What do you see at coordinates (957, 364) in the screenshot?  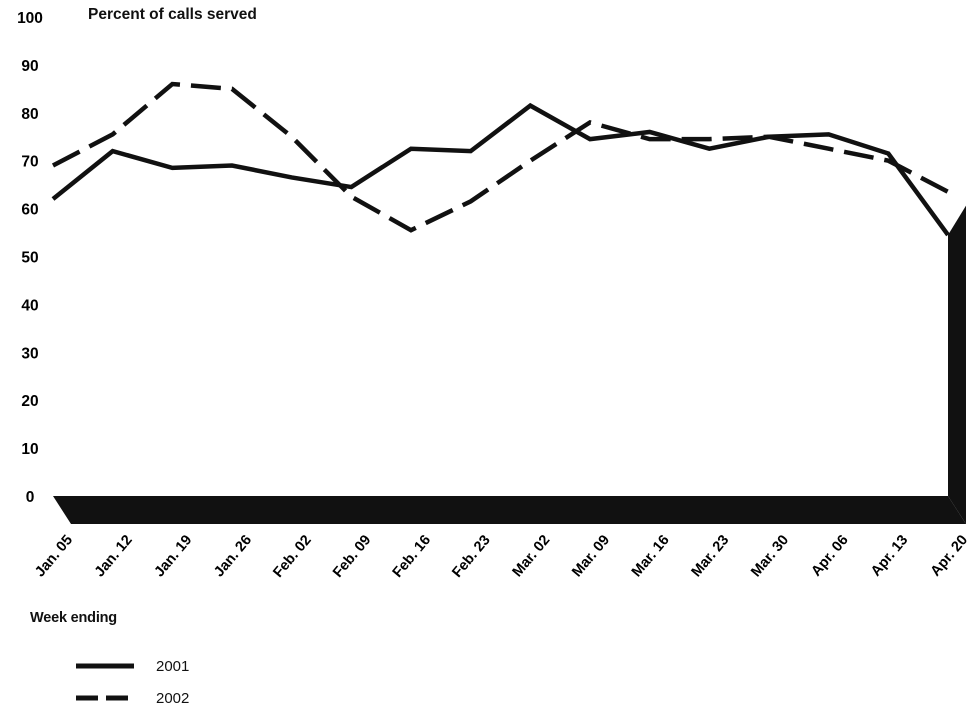 I see `chart-right-wall` at bounding box center [957, 364].